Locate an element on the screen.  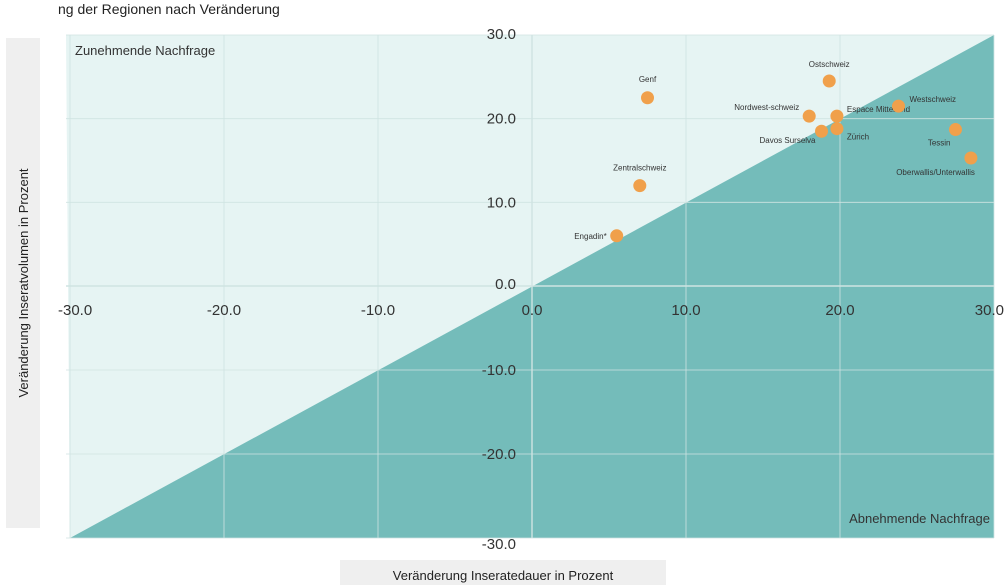
x-tick-label: -10.0 is located at coordinates (378, 310).